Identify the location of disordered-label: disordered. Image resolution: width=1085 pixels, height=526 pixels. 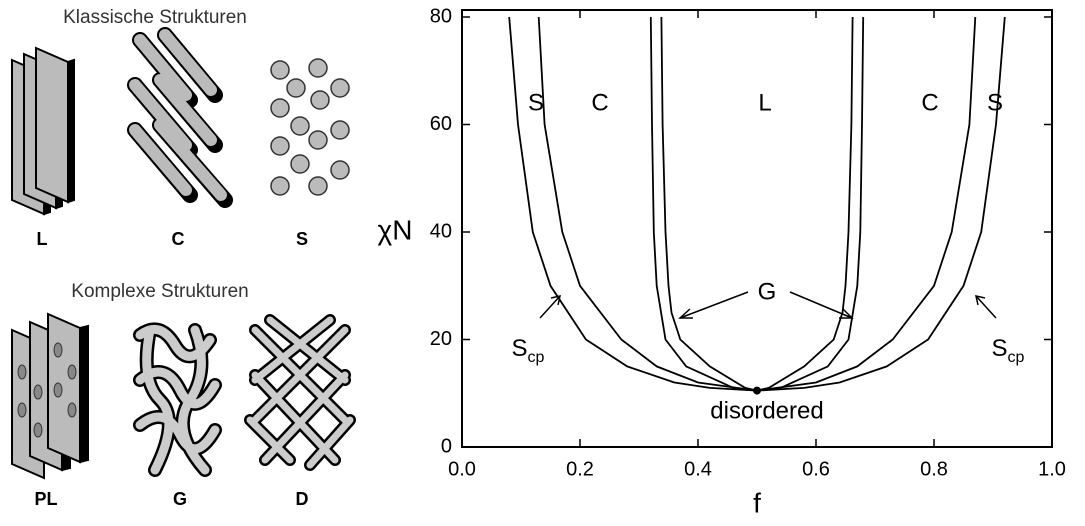
(766, 410).